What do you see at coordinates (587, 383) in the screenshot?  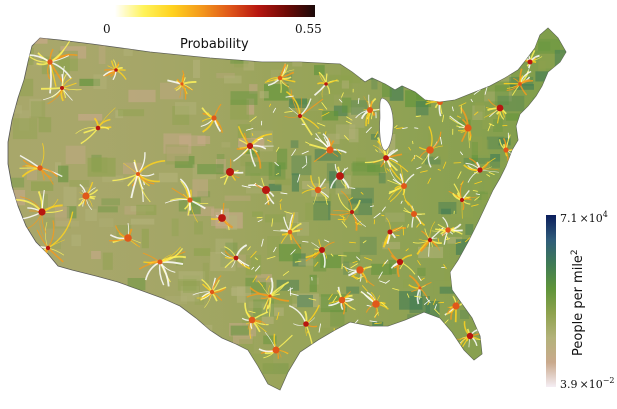 I see `density-min-label: 3.9 ×10⁻²` at bounding box center [587, 383].